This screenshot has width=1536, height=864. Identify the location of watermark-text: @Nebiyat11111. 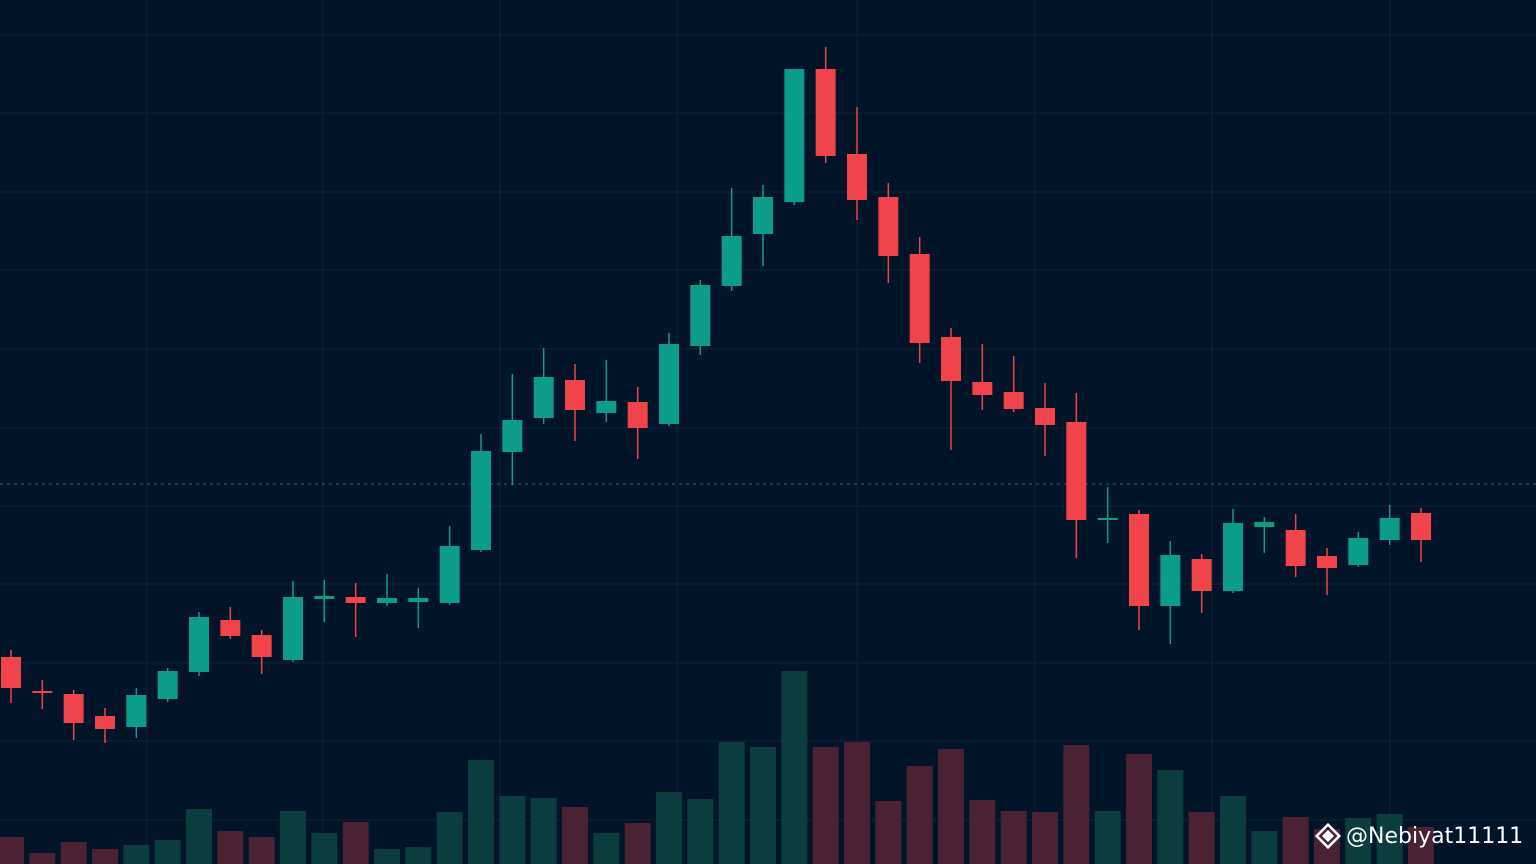
(1434, 836).